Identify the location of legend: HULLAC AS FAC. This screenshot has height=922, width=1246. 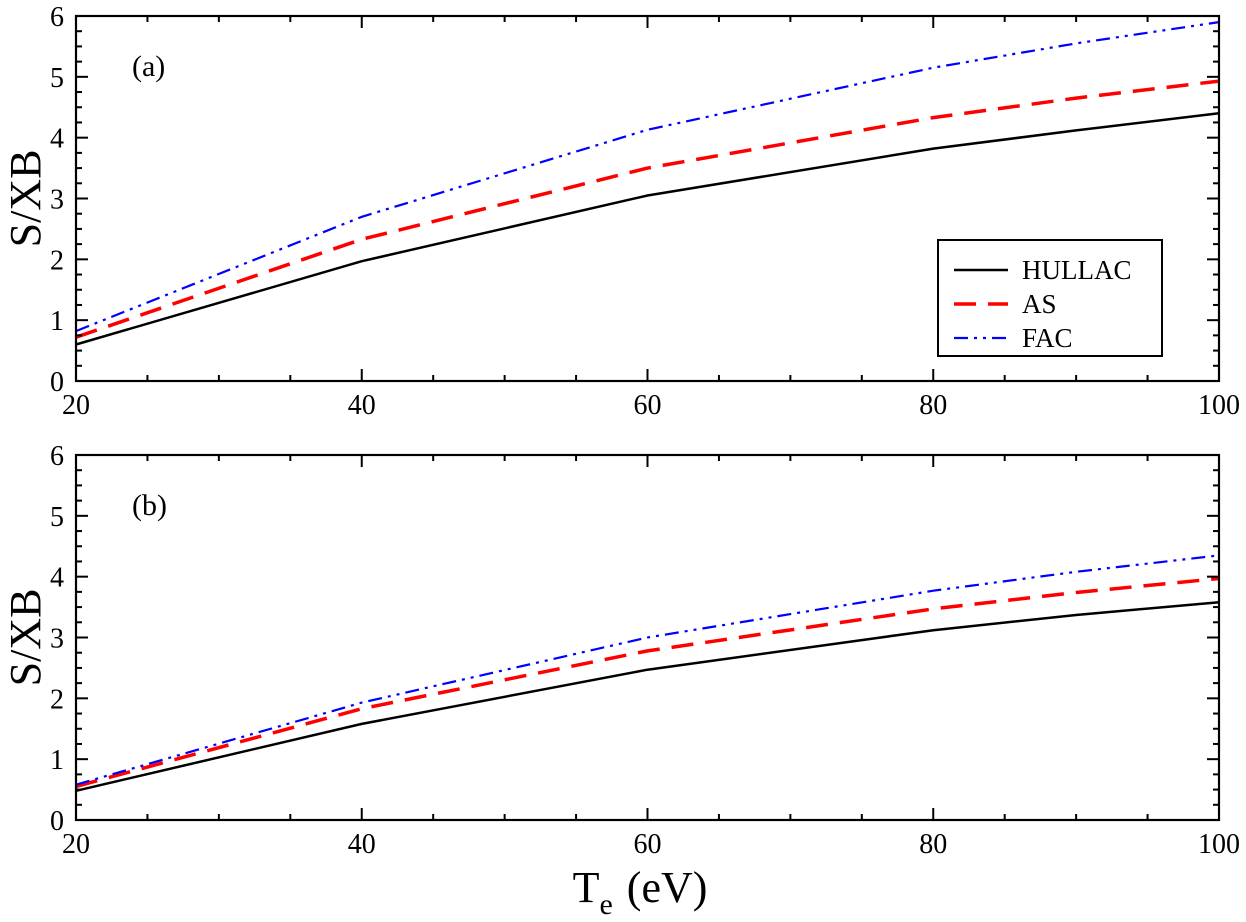
(1050, 298).